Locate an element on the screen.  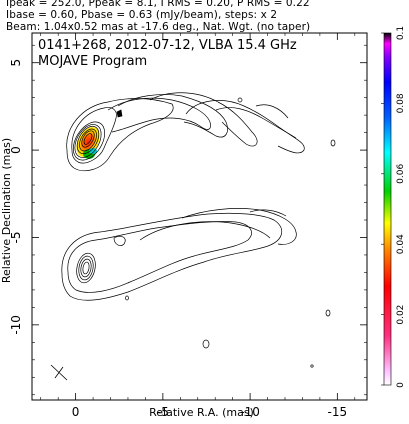
colorbar-tick-label: 0.06 is located at coordinates (401, 174).